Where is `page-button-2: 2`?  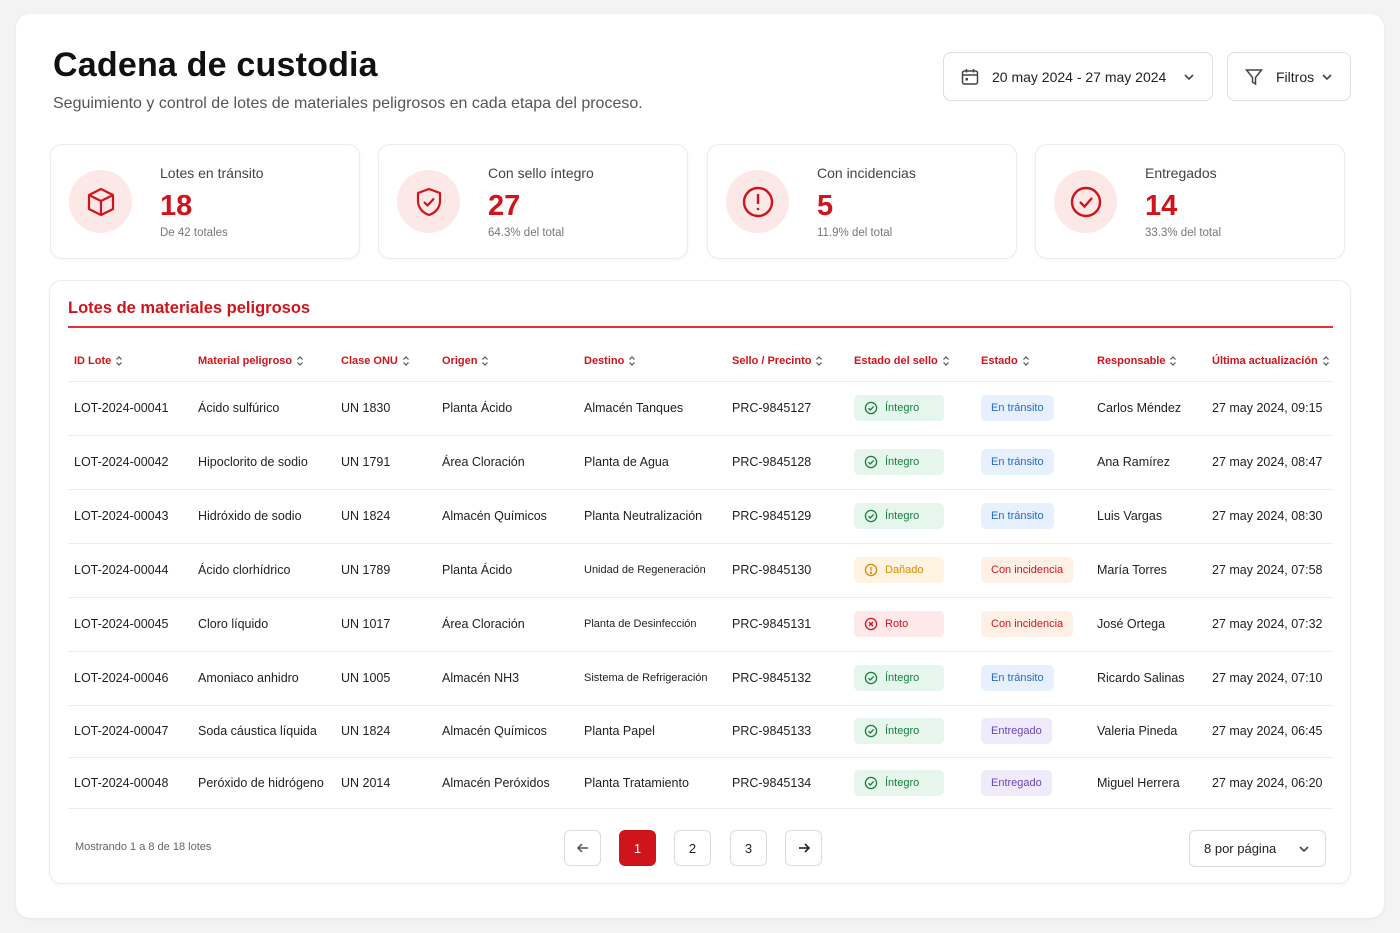
page-button-2: 2 is located at coordinates (692, 848).